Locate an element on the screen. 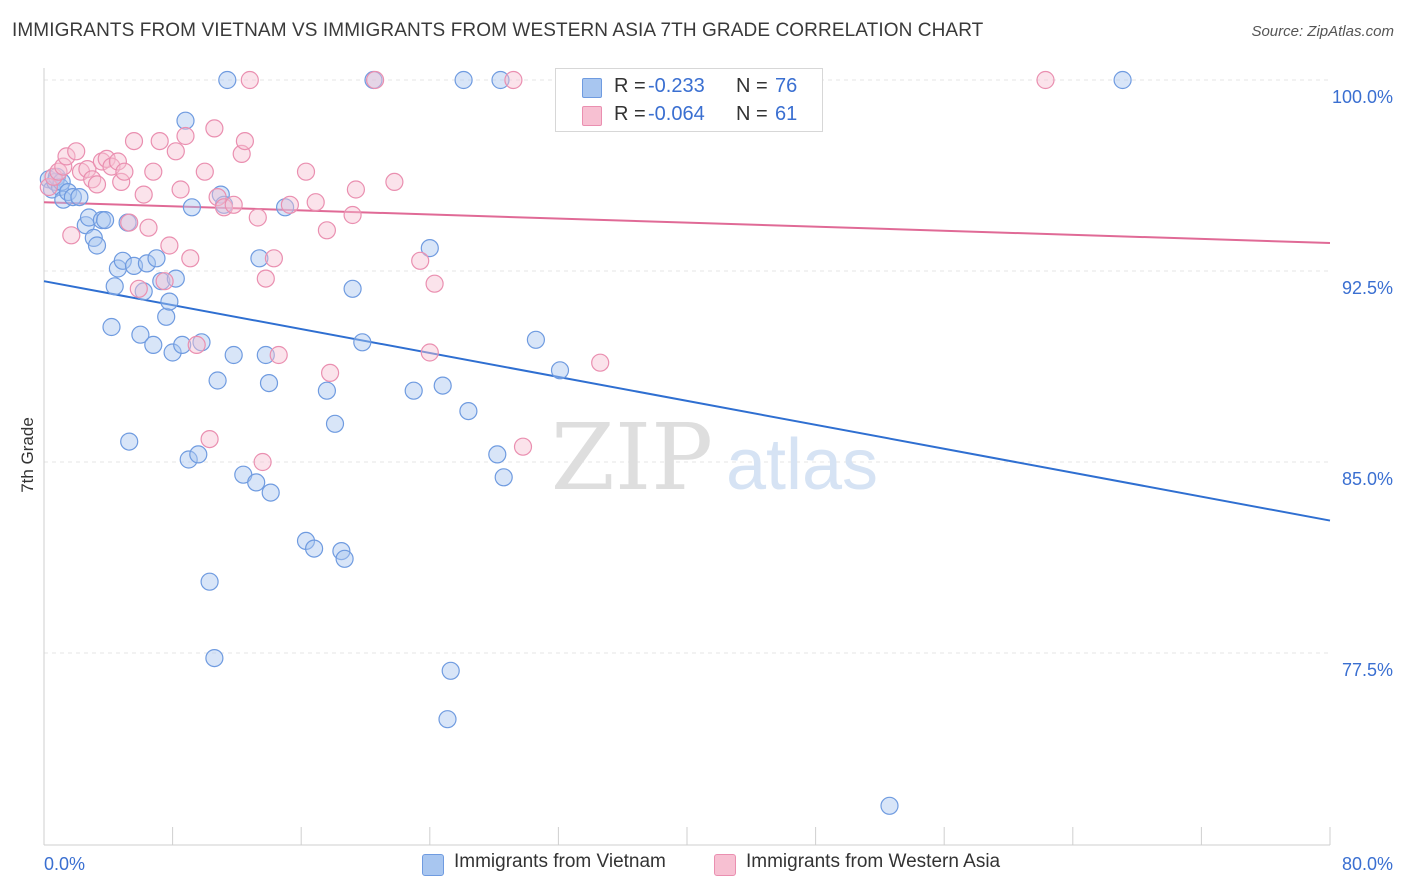 Image resolution: width=1406 pixels, height=892 pixels. r-value: -0.233 is located at coordinates (676, 86).